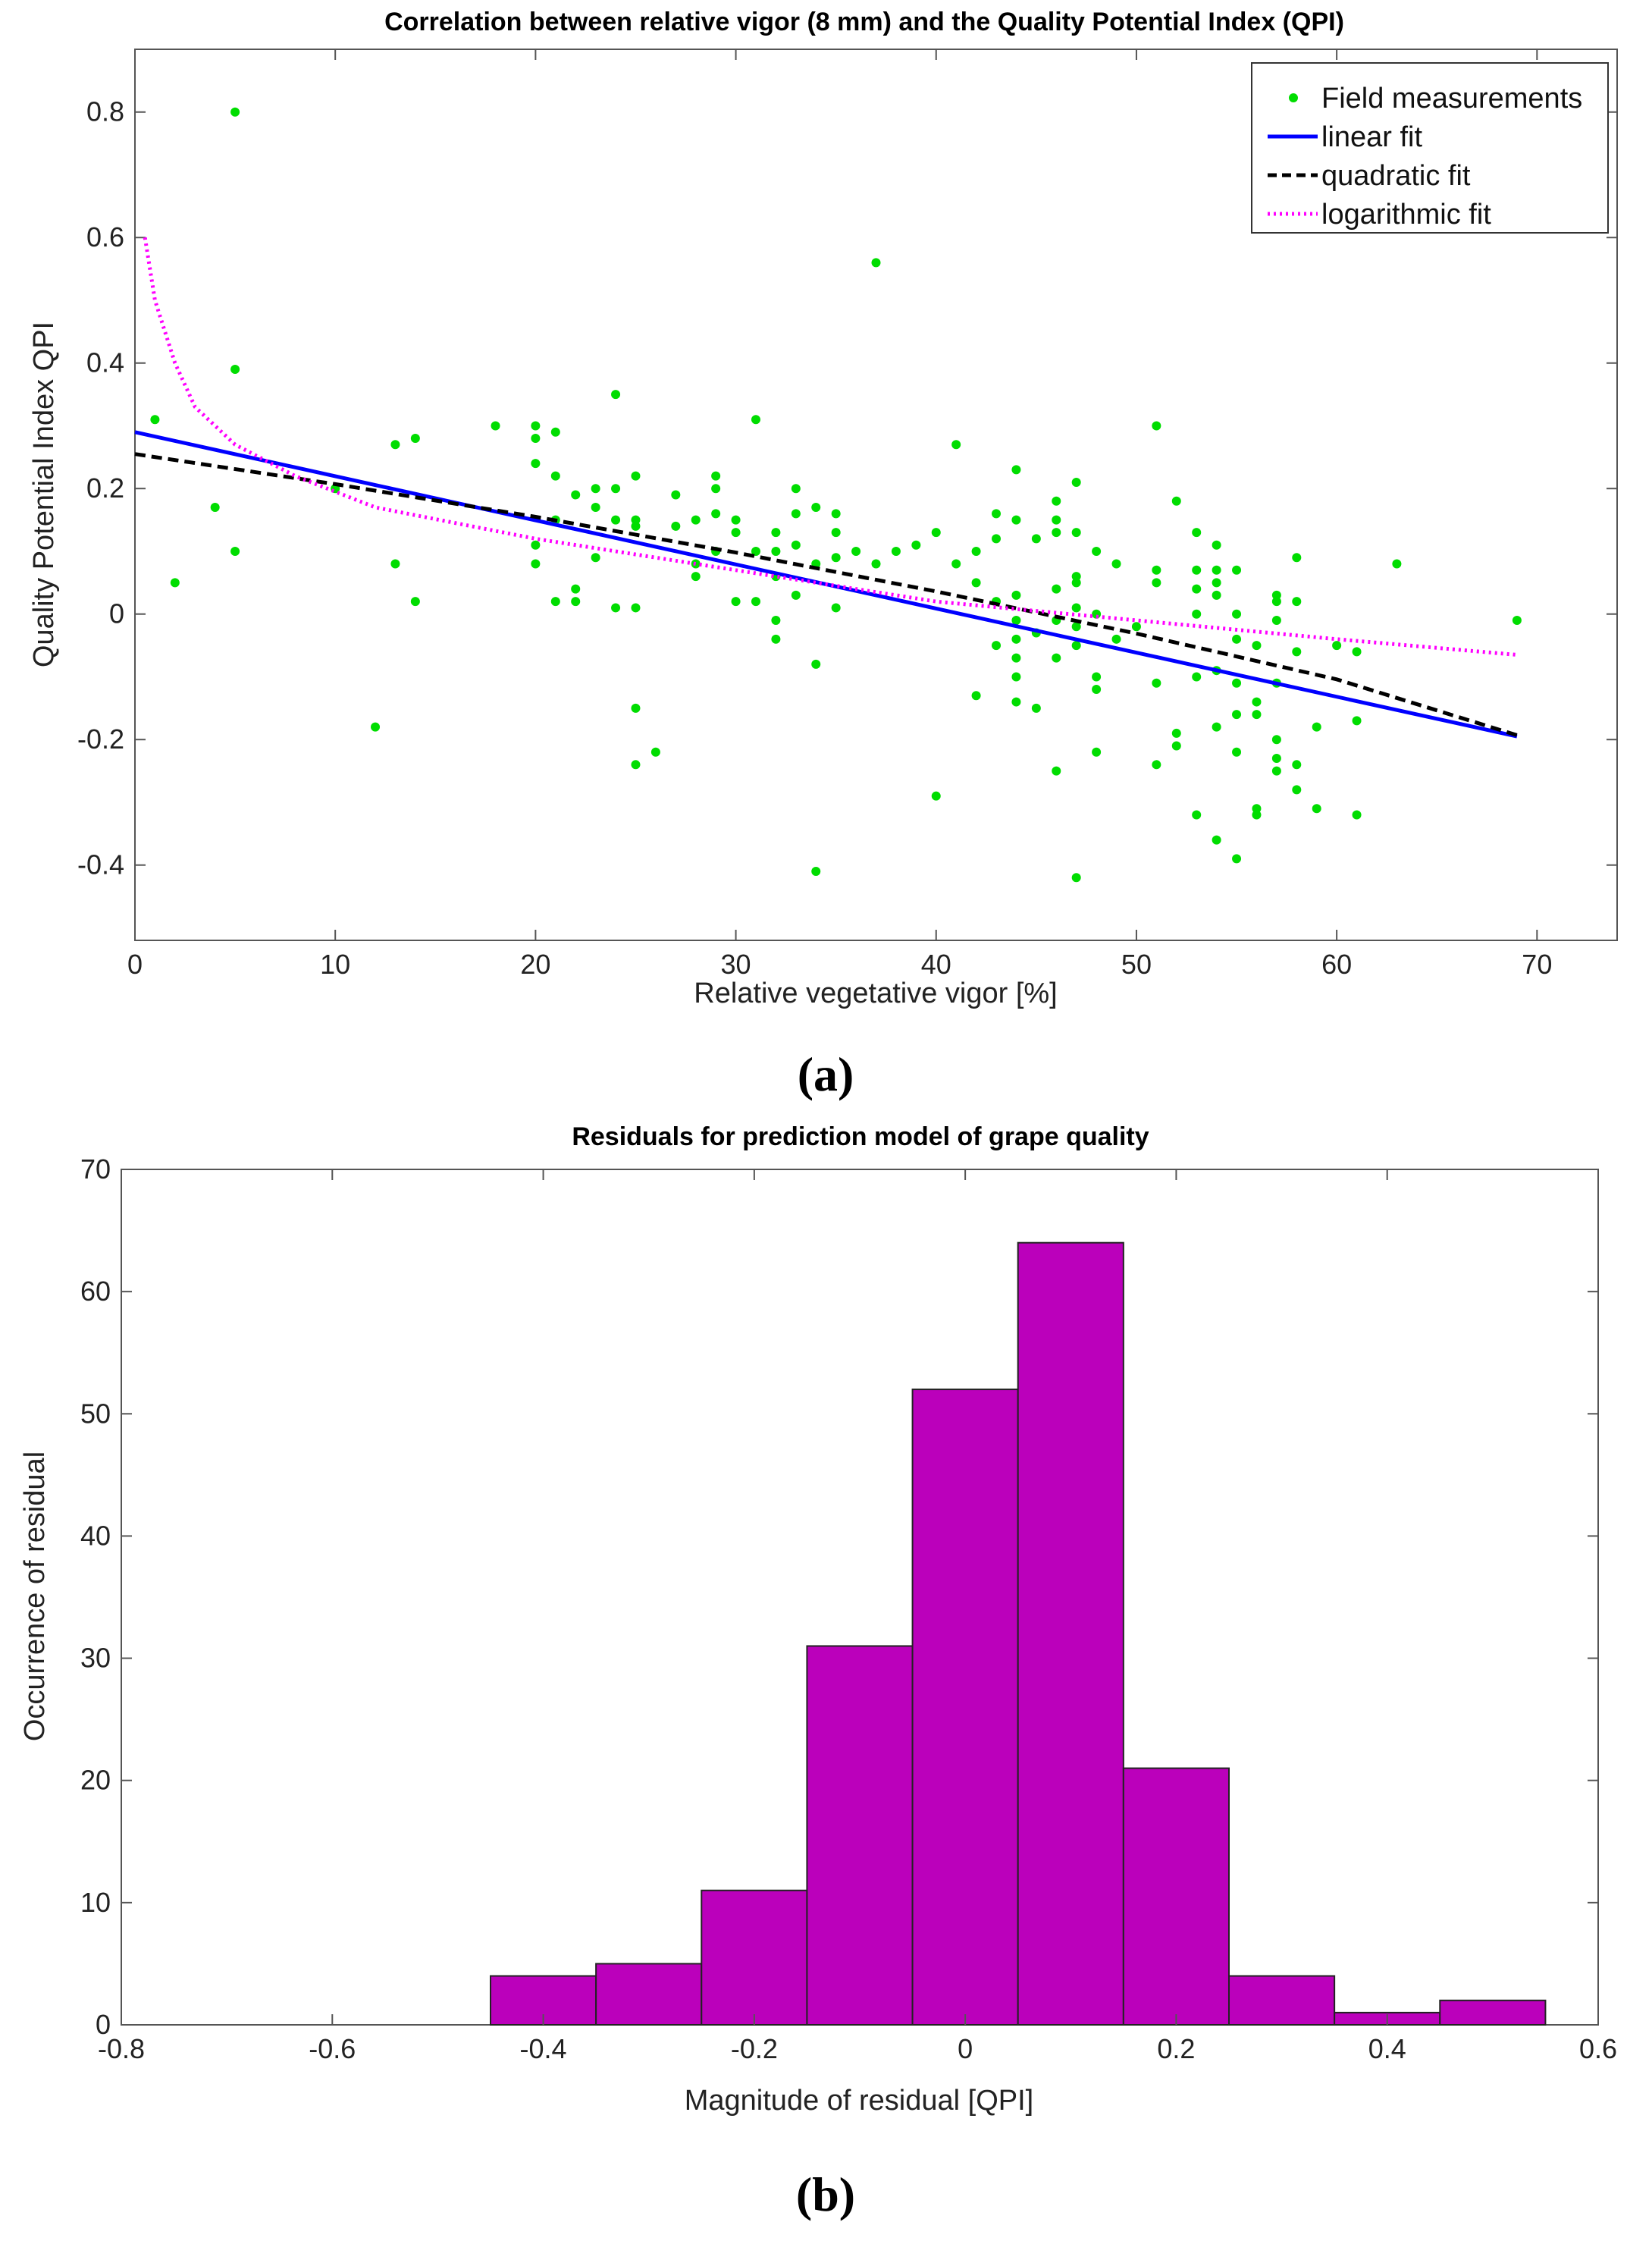 The width and height of the screenshot is (1652, 2244). What do you see at coordinates (1336, 964) in the screenshot?
I see `chart-a-xtick-label: 60` at bounding box center [1336, 964].